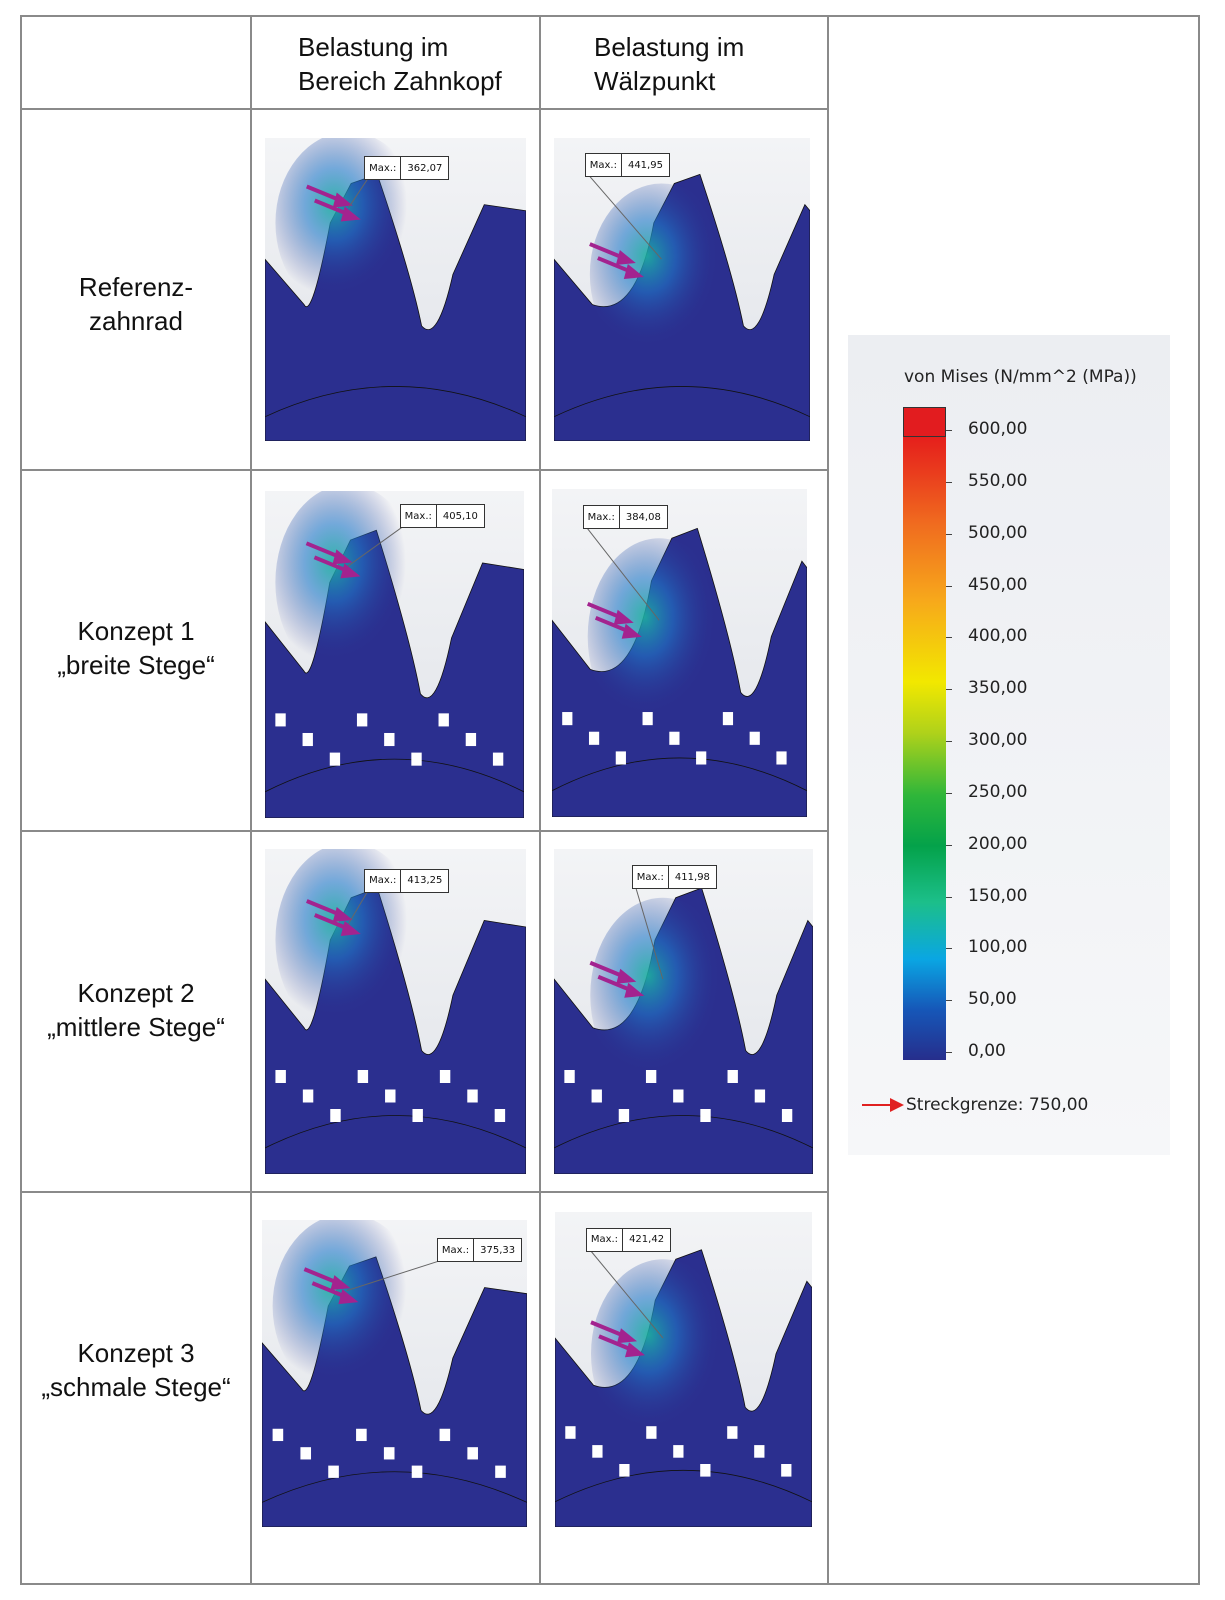  What do you see at coordinates (998, 791) in the screenshot?
I see `tick-label: 250,00` at bounding box center [998, 791].